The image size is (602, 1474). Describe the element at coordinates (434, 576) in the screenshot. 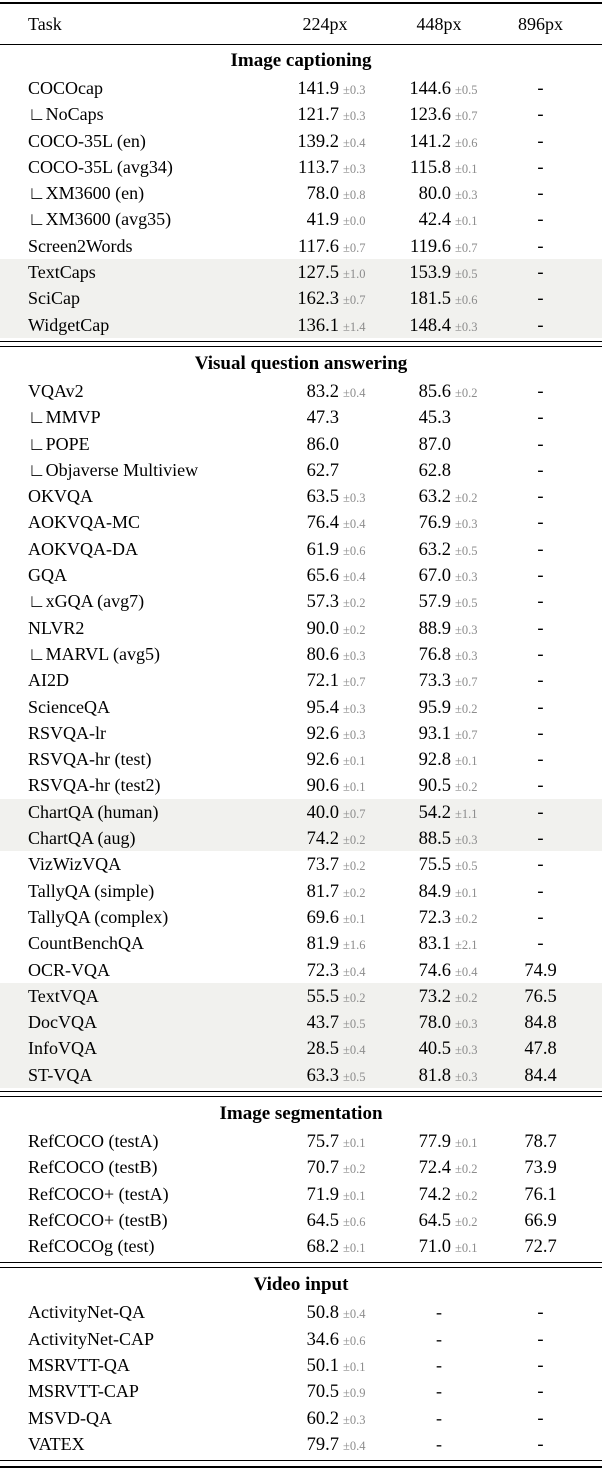

I see `score-value: 67.0` at that location.